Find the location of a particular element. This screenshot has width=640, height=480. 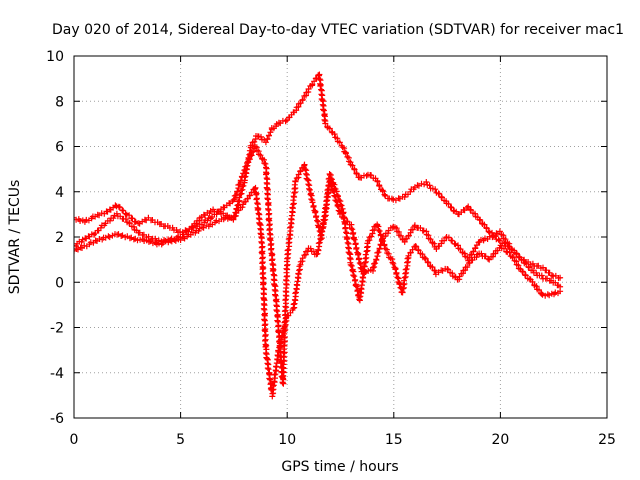

y-tick-label: -6 is located at coordinates (57, 419).